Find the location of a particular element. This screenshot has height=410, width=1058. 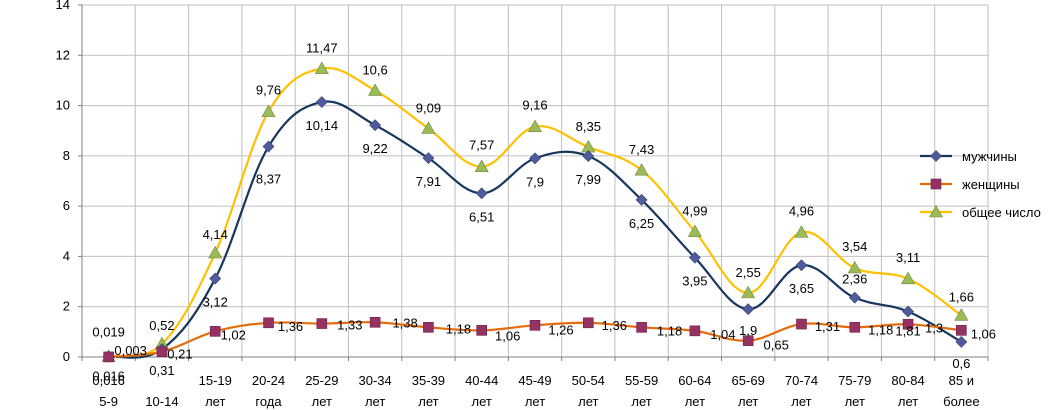

data-label: 1,81 is located at coordinates (907, 330).